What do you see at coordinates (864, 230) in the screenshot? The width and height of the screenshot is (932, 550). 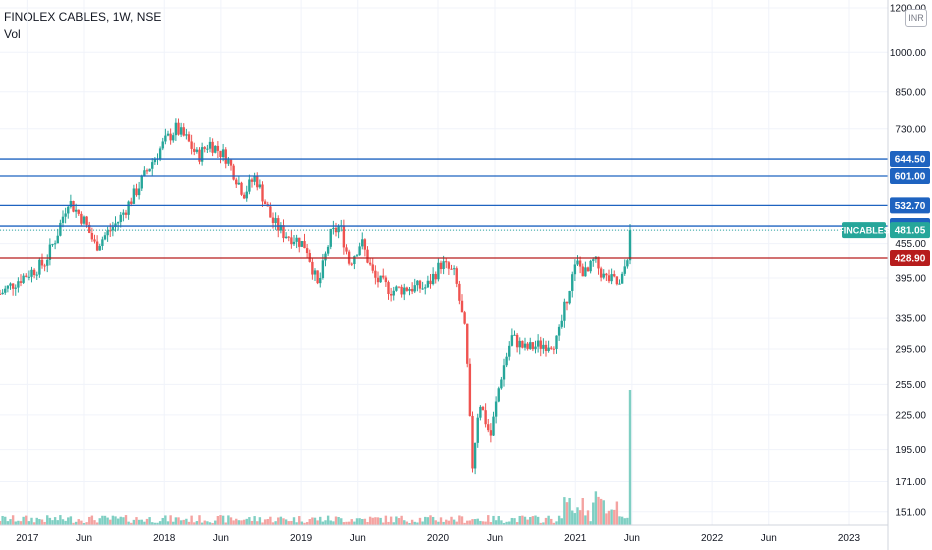 I see `symbol-tag-bg` at bounding box center [864, 230].